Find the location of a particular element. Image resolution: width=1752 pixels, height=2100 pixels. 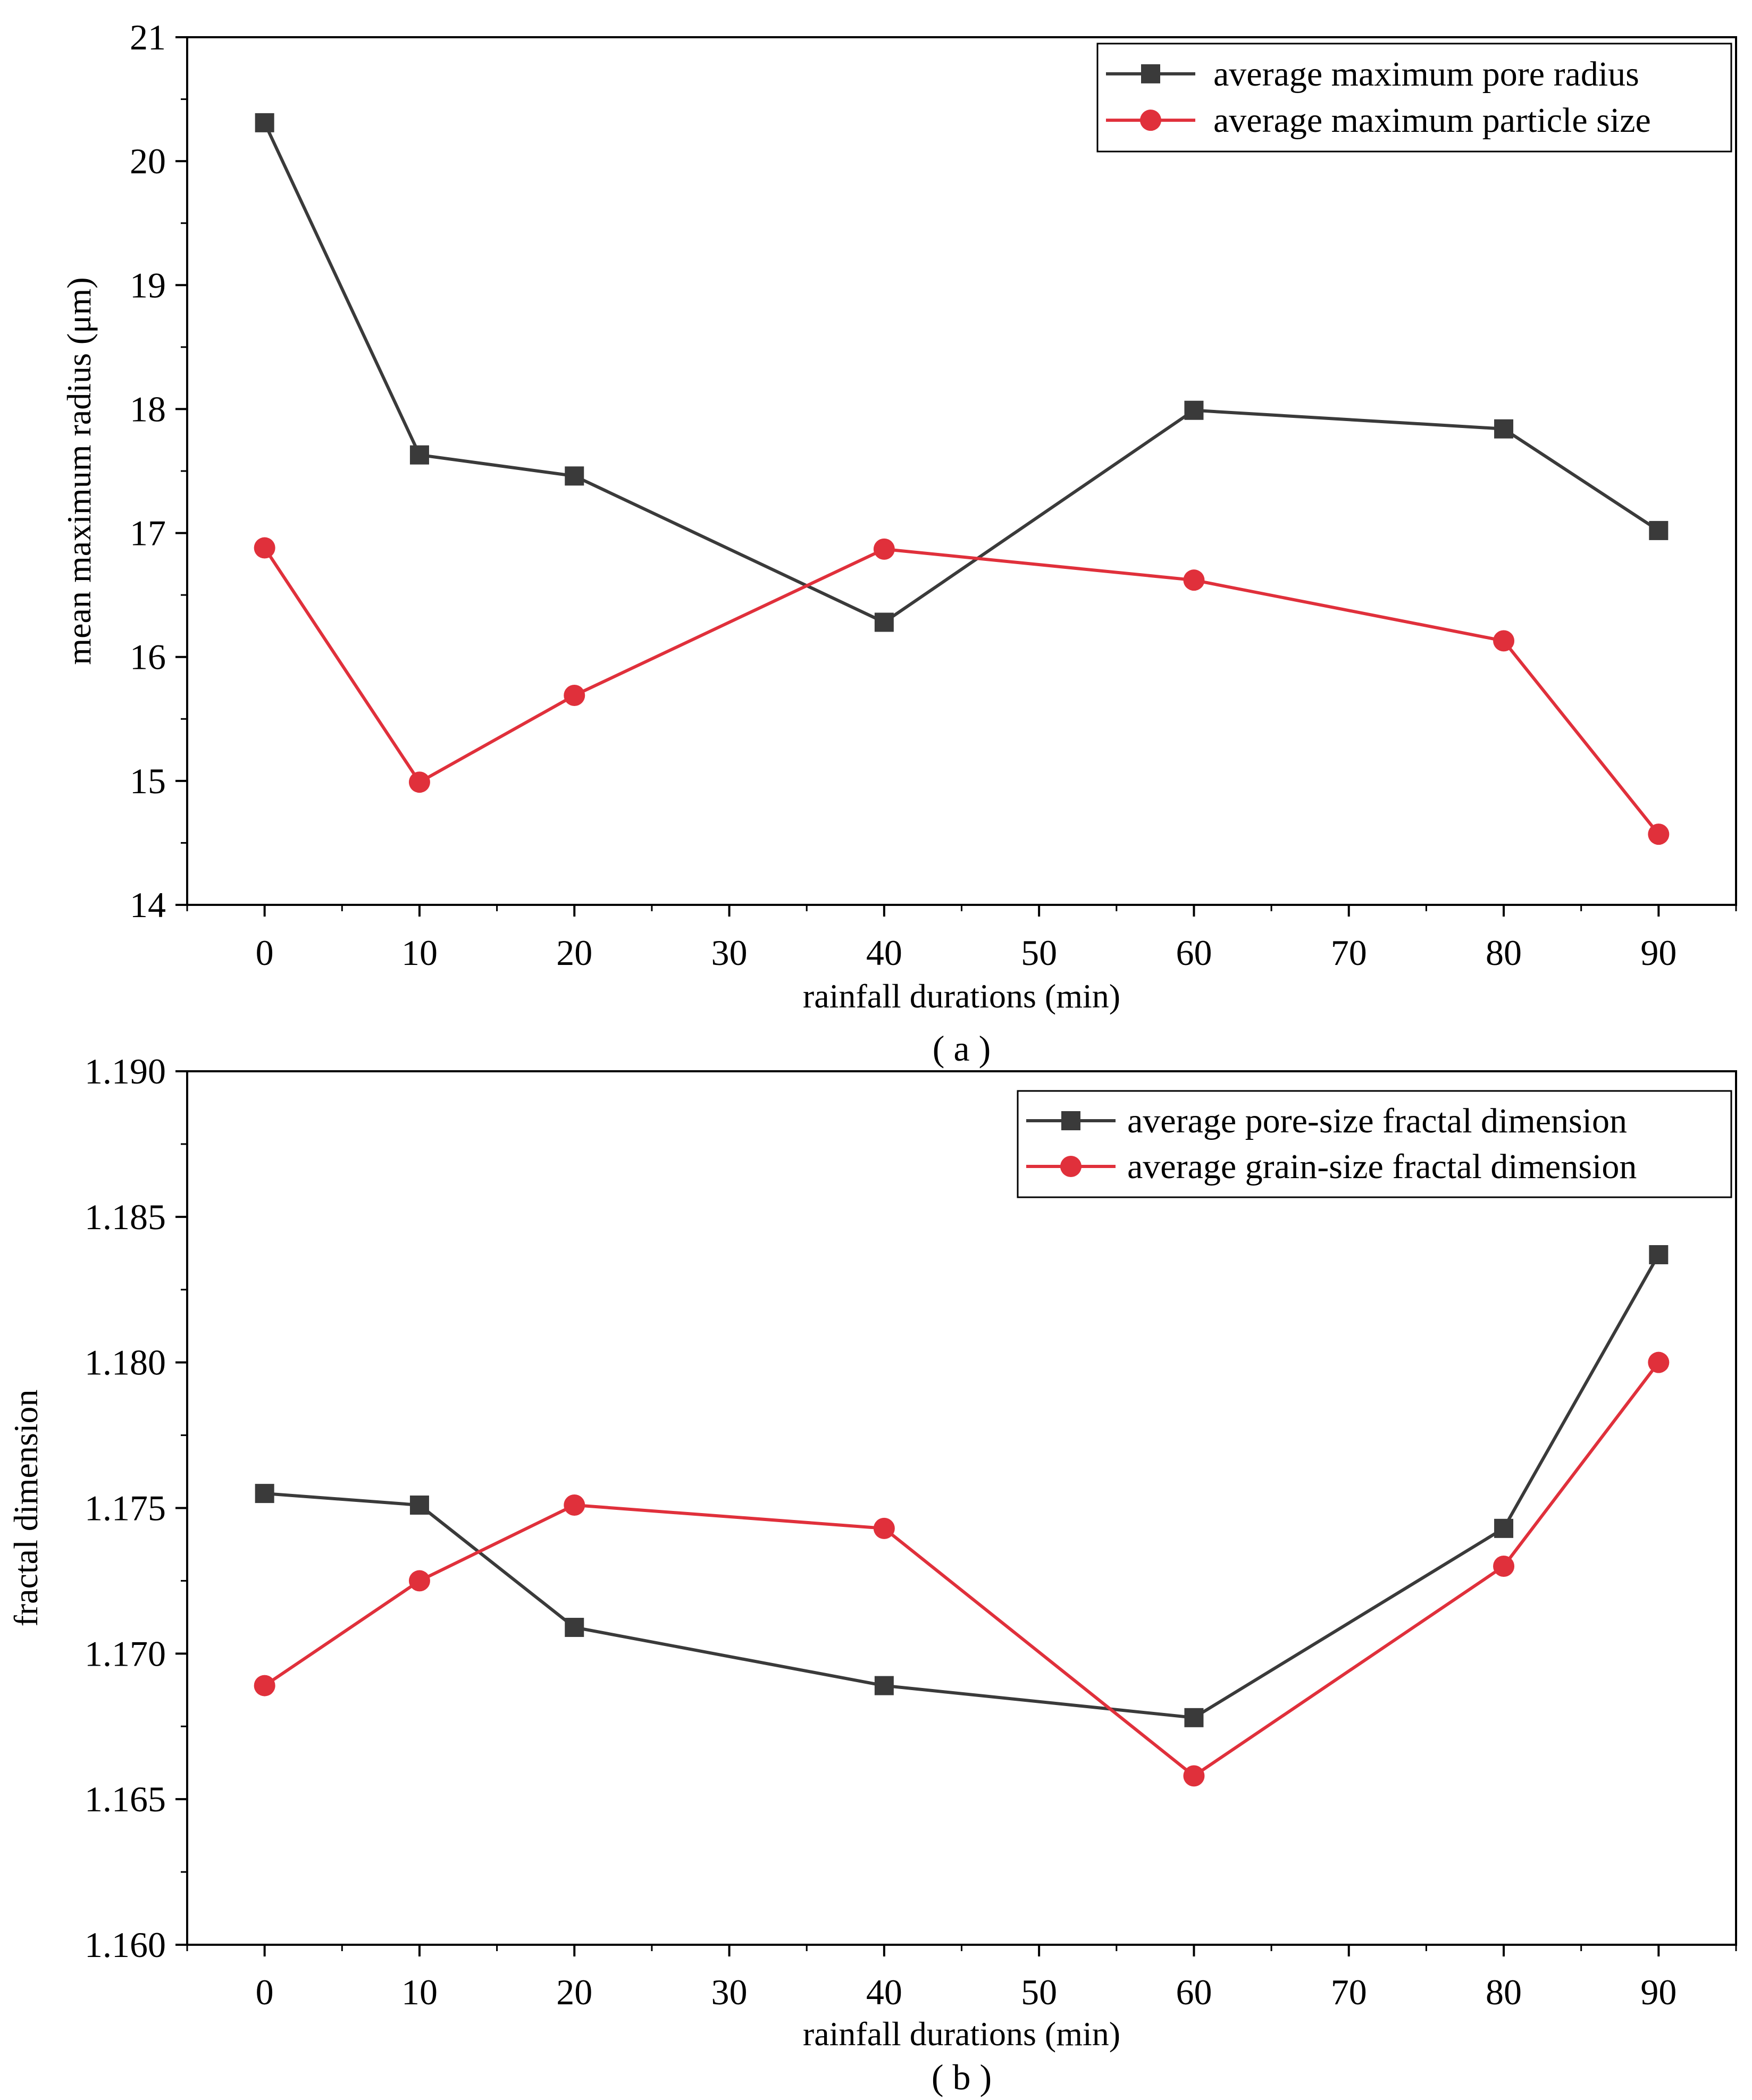

y-tick-label: 18 is located at coordinates (148, 409).